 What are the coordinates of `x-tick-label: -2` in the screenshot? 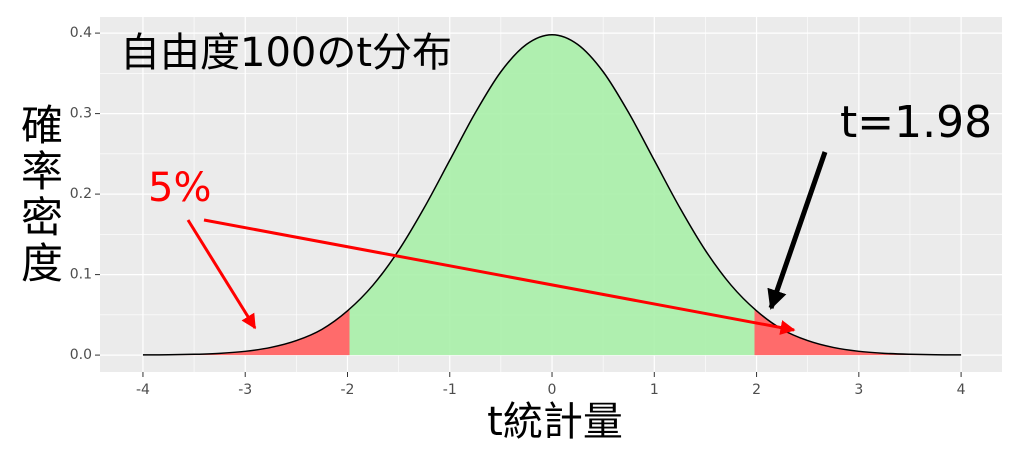 It's located at (348, 390).